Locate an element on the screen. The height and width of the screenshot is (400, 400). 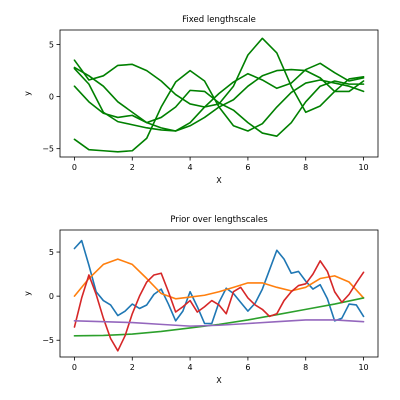
chart-title: Prior over lengthscales is located at coordinates (219, 220).